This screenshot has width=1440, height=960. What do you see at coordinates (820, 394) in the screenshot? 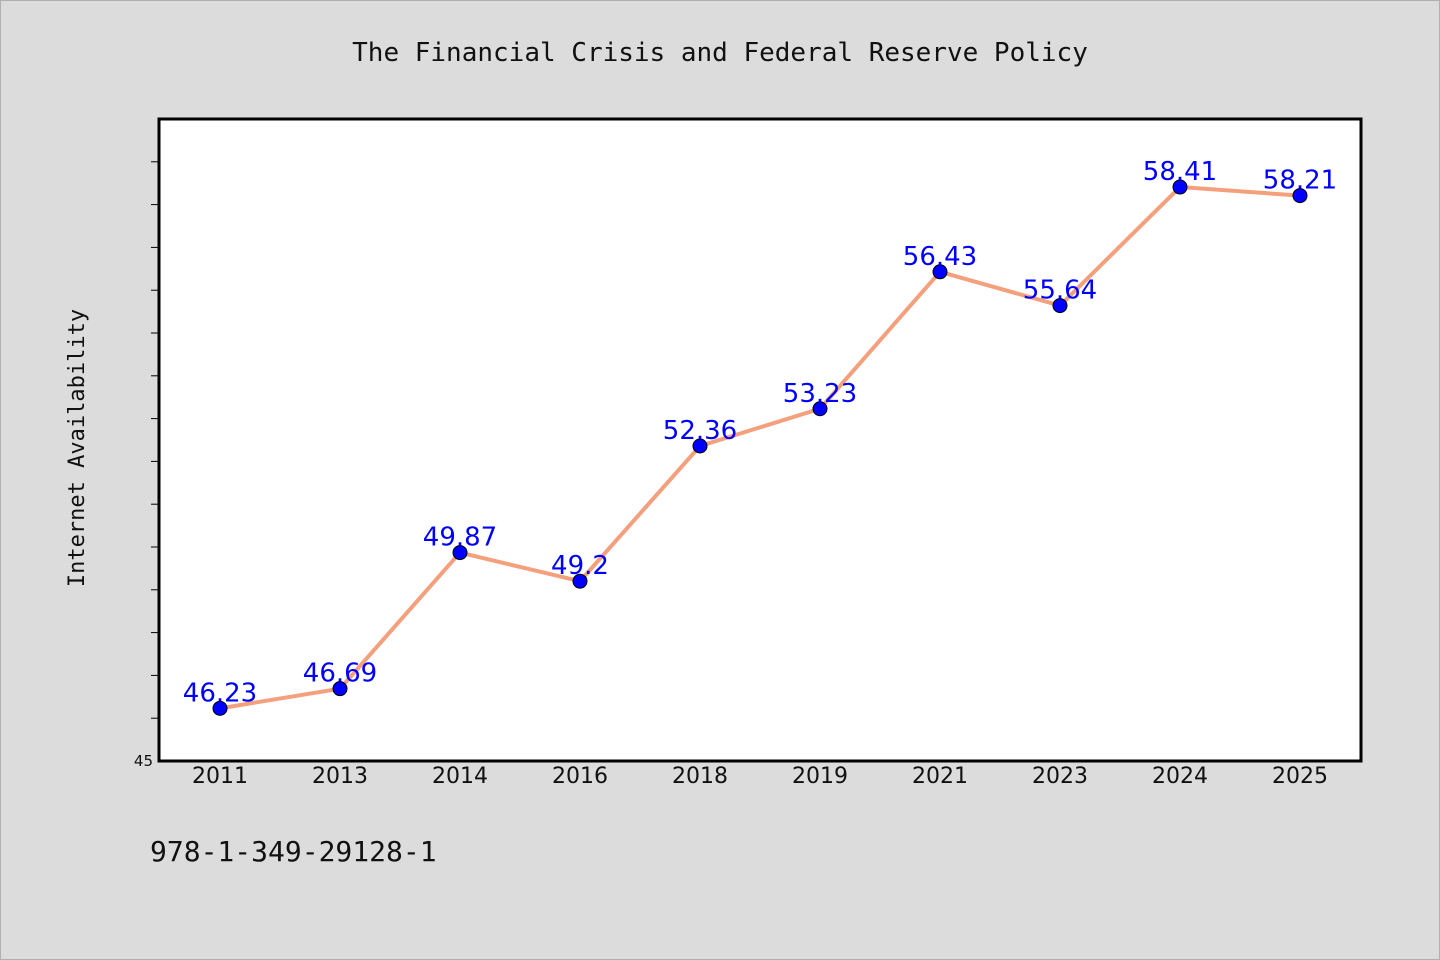
I see `data-label: 53.23` at bounding box center [820, 394].